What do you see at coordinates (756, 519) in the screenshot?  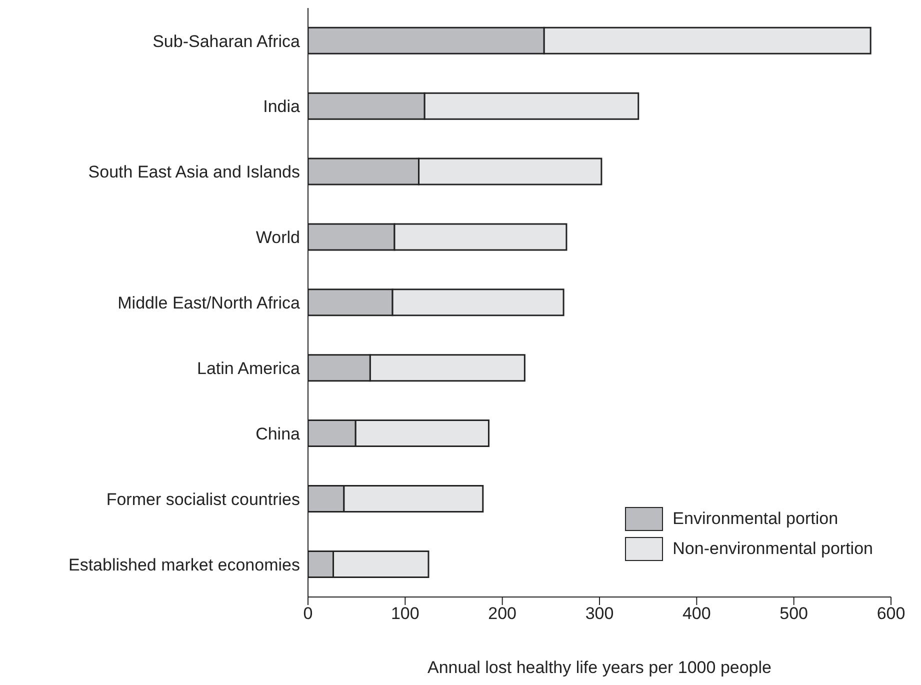 I see `legend-label: Environmental portion` at bounding box center [756, 519].